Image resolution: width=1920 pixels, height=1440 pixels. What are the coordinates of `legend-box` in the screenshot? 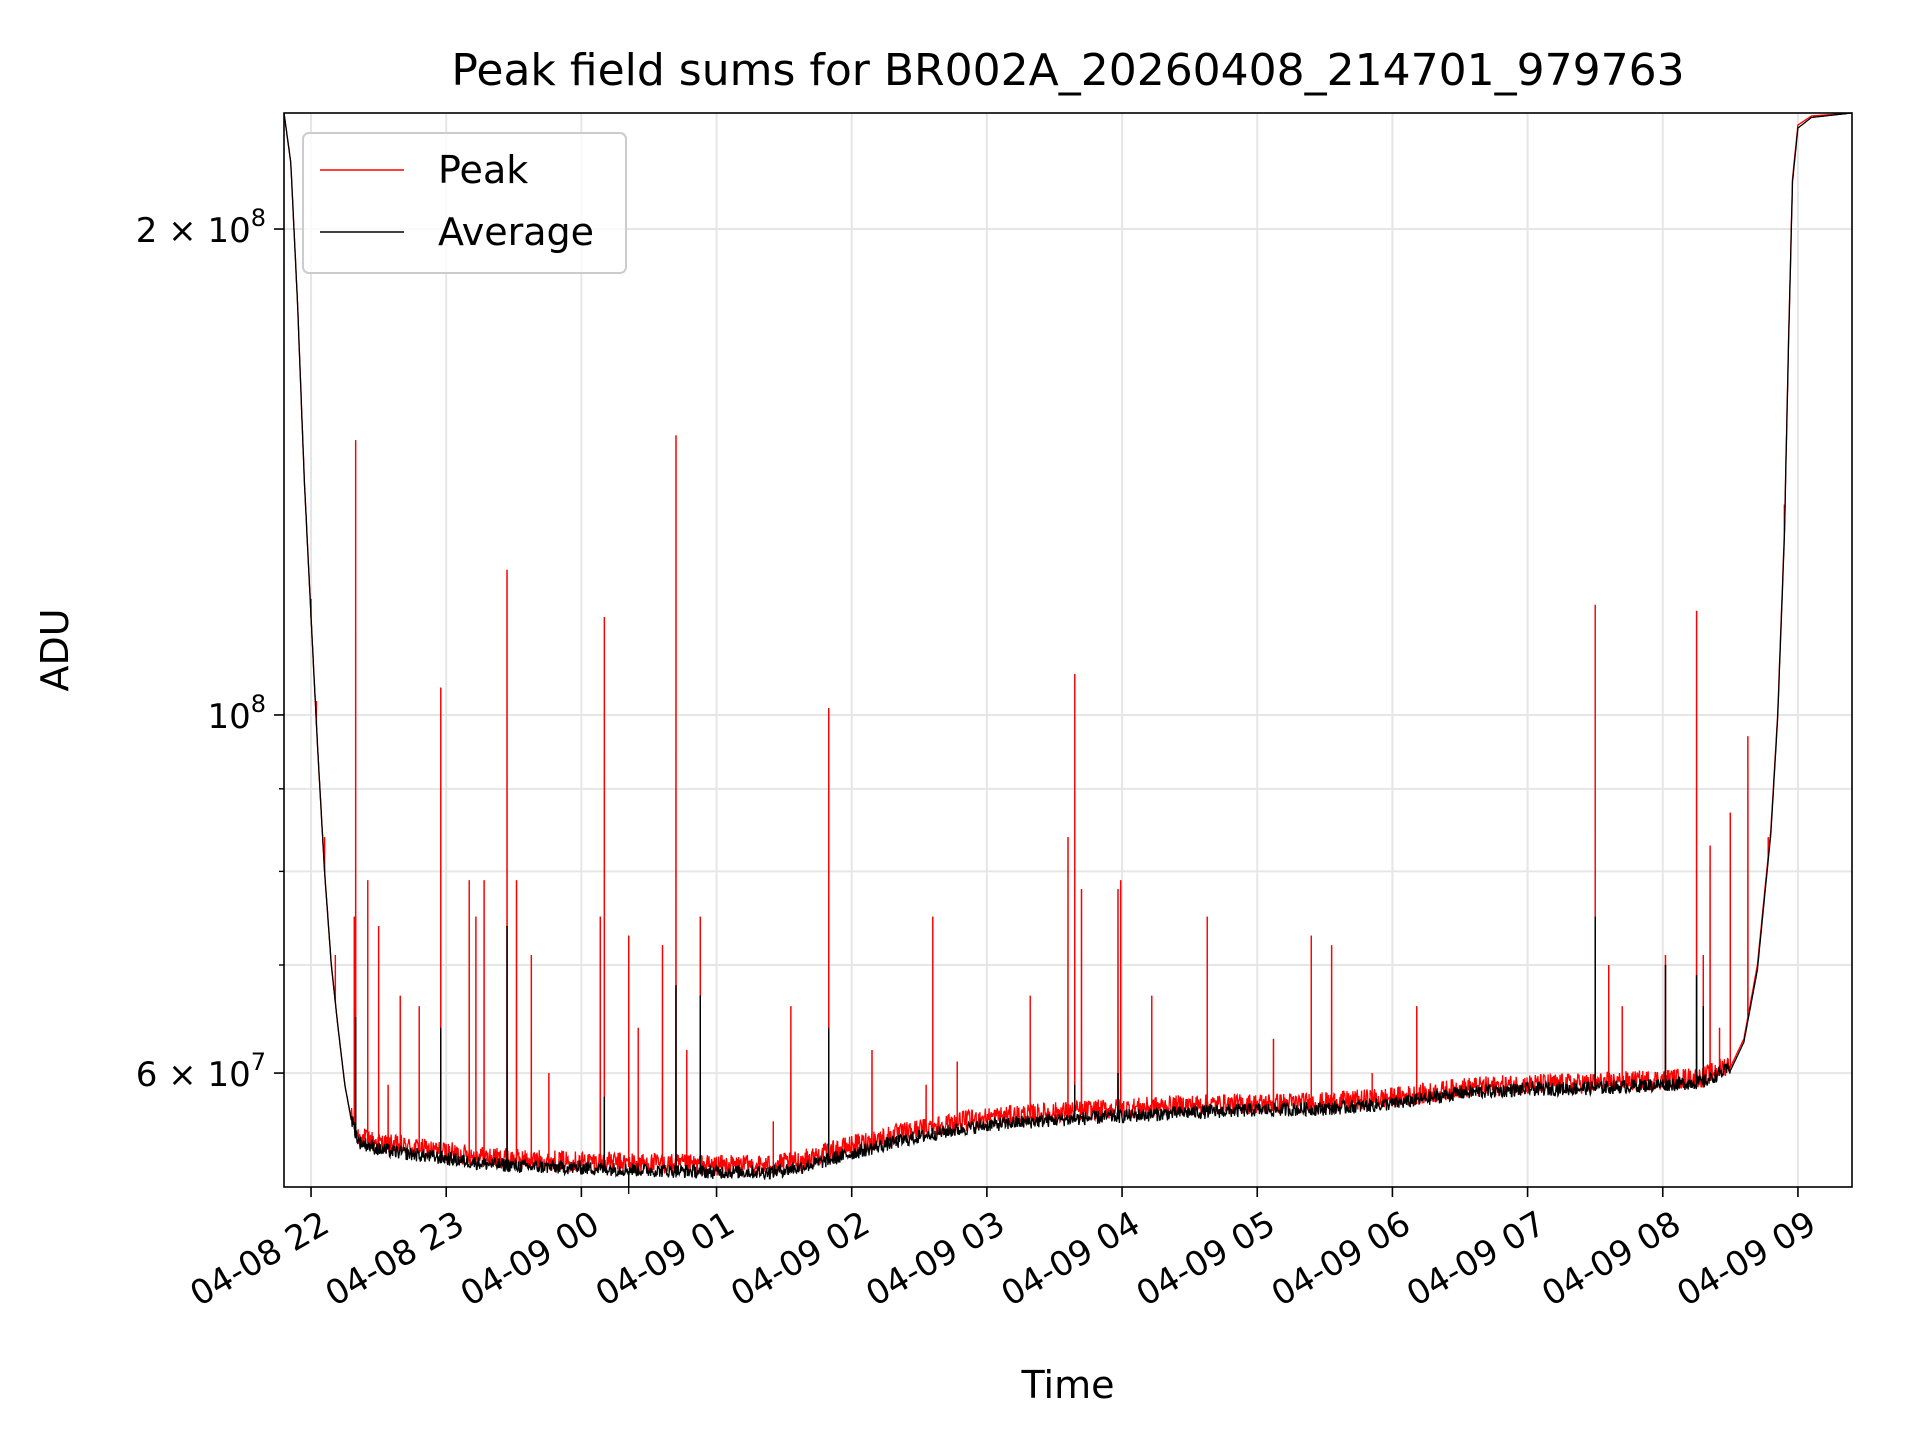 It's located at (464, 203).